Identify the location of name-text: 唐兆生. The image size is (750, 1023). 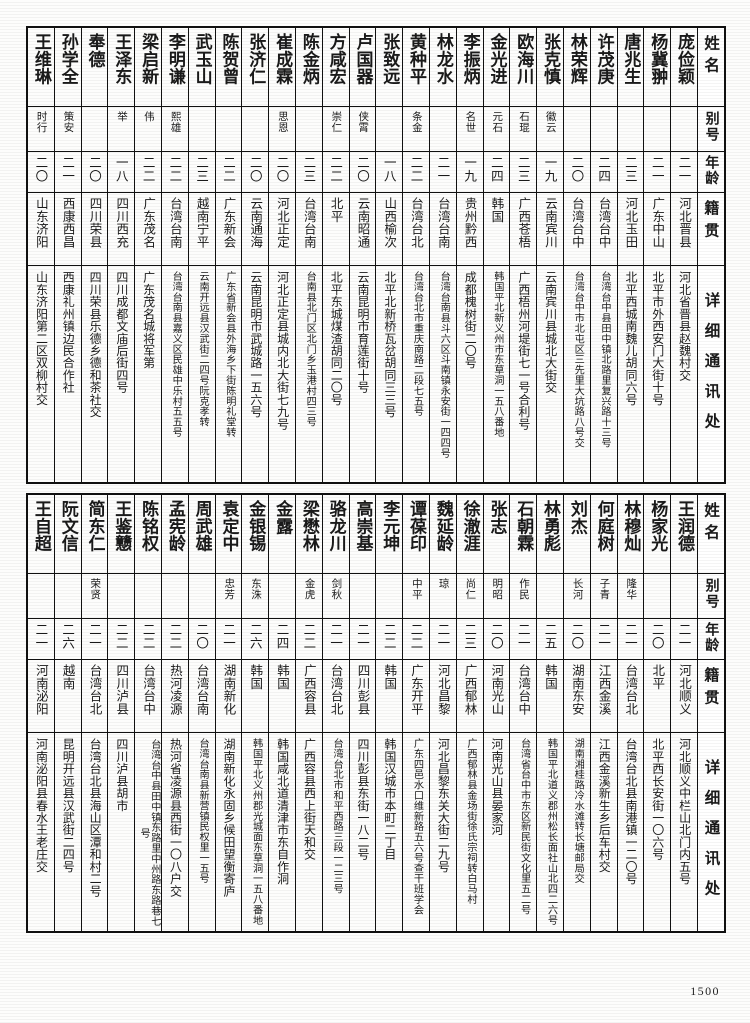
(630, 59).